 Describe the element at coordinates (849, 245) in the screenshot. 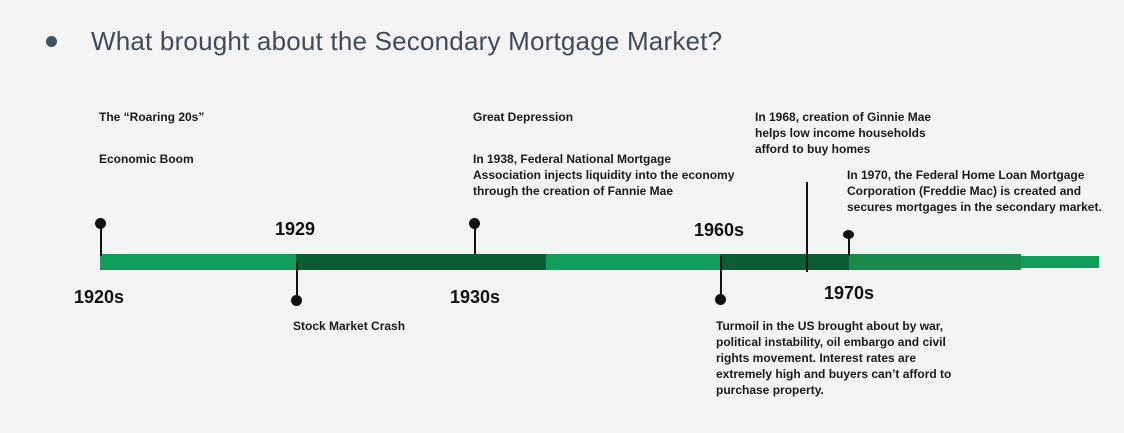

I see `marker-1970-stem` at that location.